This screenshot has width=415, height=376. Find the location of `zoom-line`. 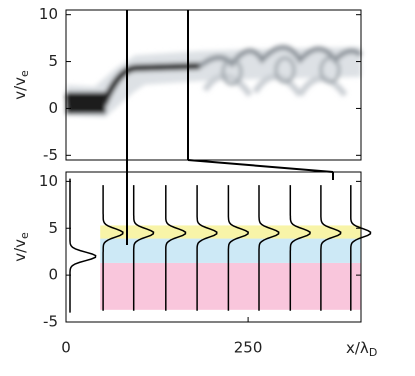

zoom-line is located at coordinates (260, 166).